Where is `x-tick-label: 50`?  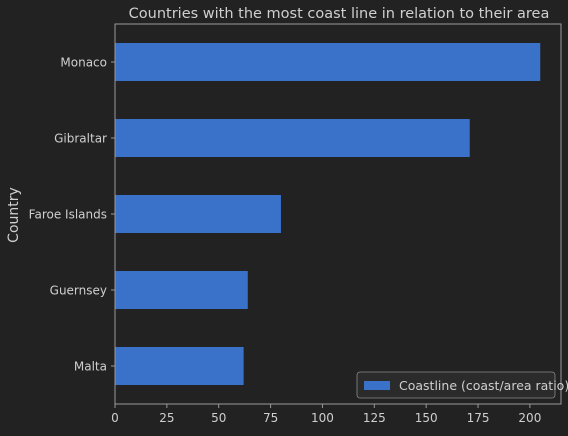 x-tick-label: 50 is located at coordinates (218, 418).